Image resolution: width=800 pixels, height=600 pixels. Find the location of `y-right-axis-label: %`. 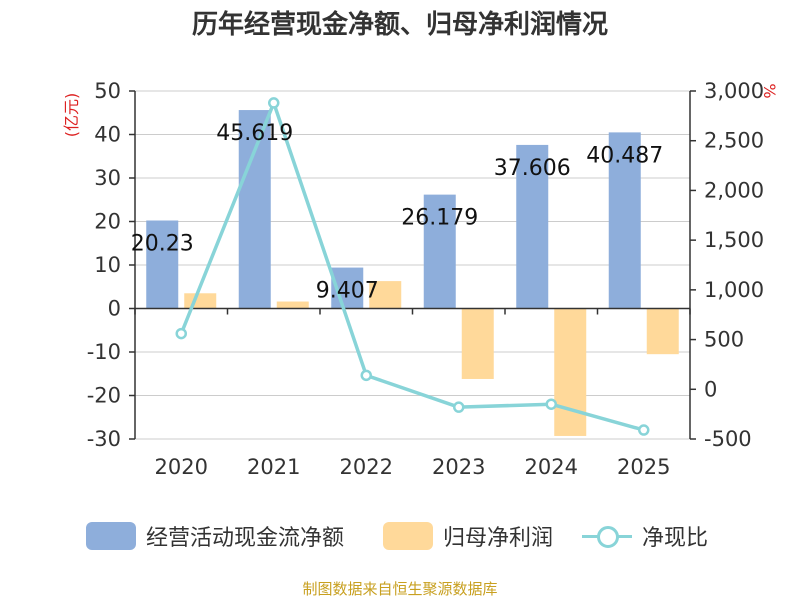

y-right-axis-label: % is located at coordinates (769, 90).